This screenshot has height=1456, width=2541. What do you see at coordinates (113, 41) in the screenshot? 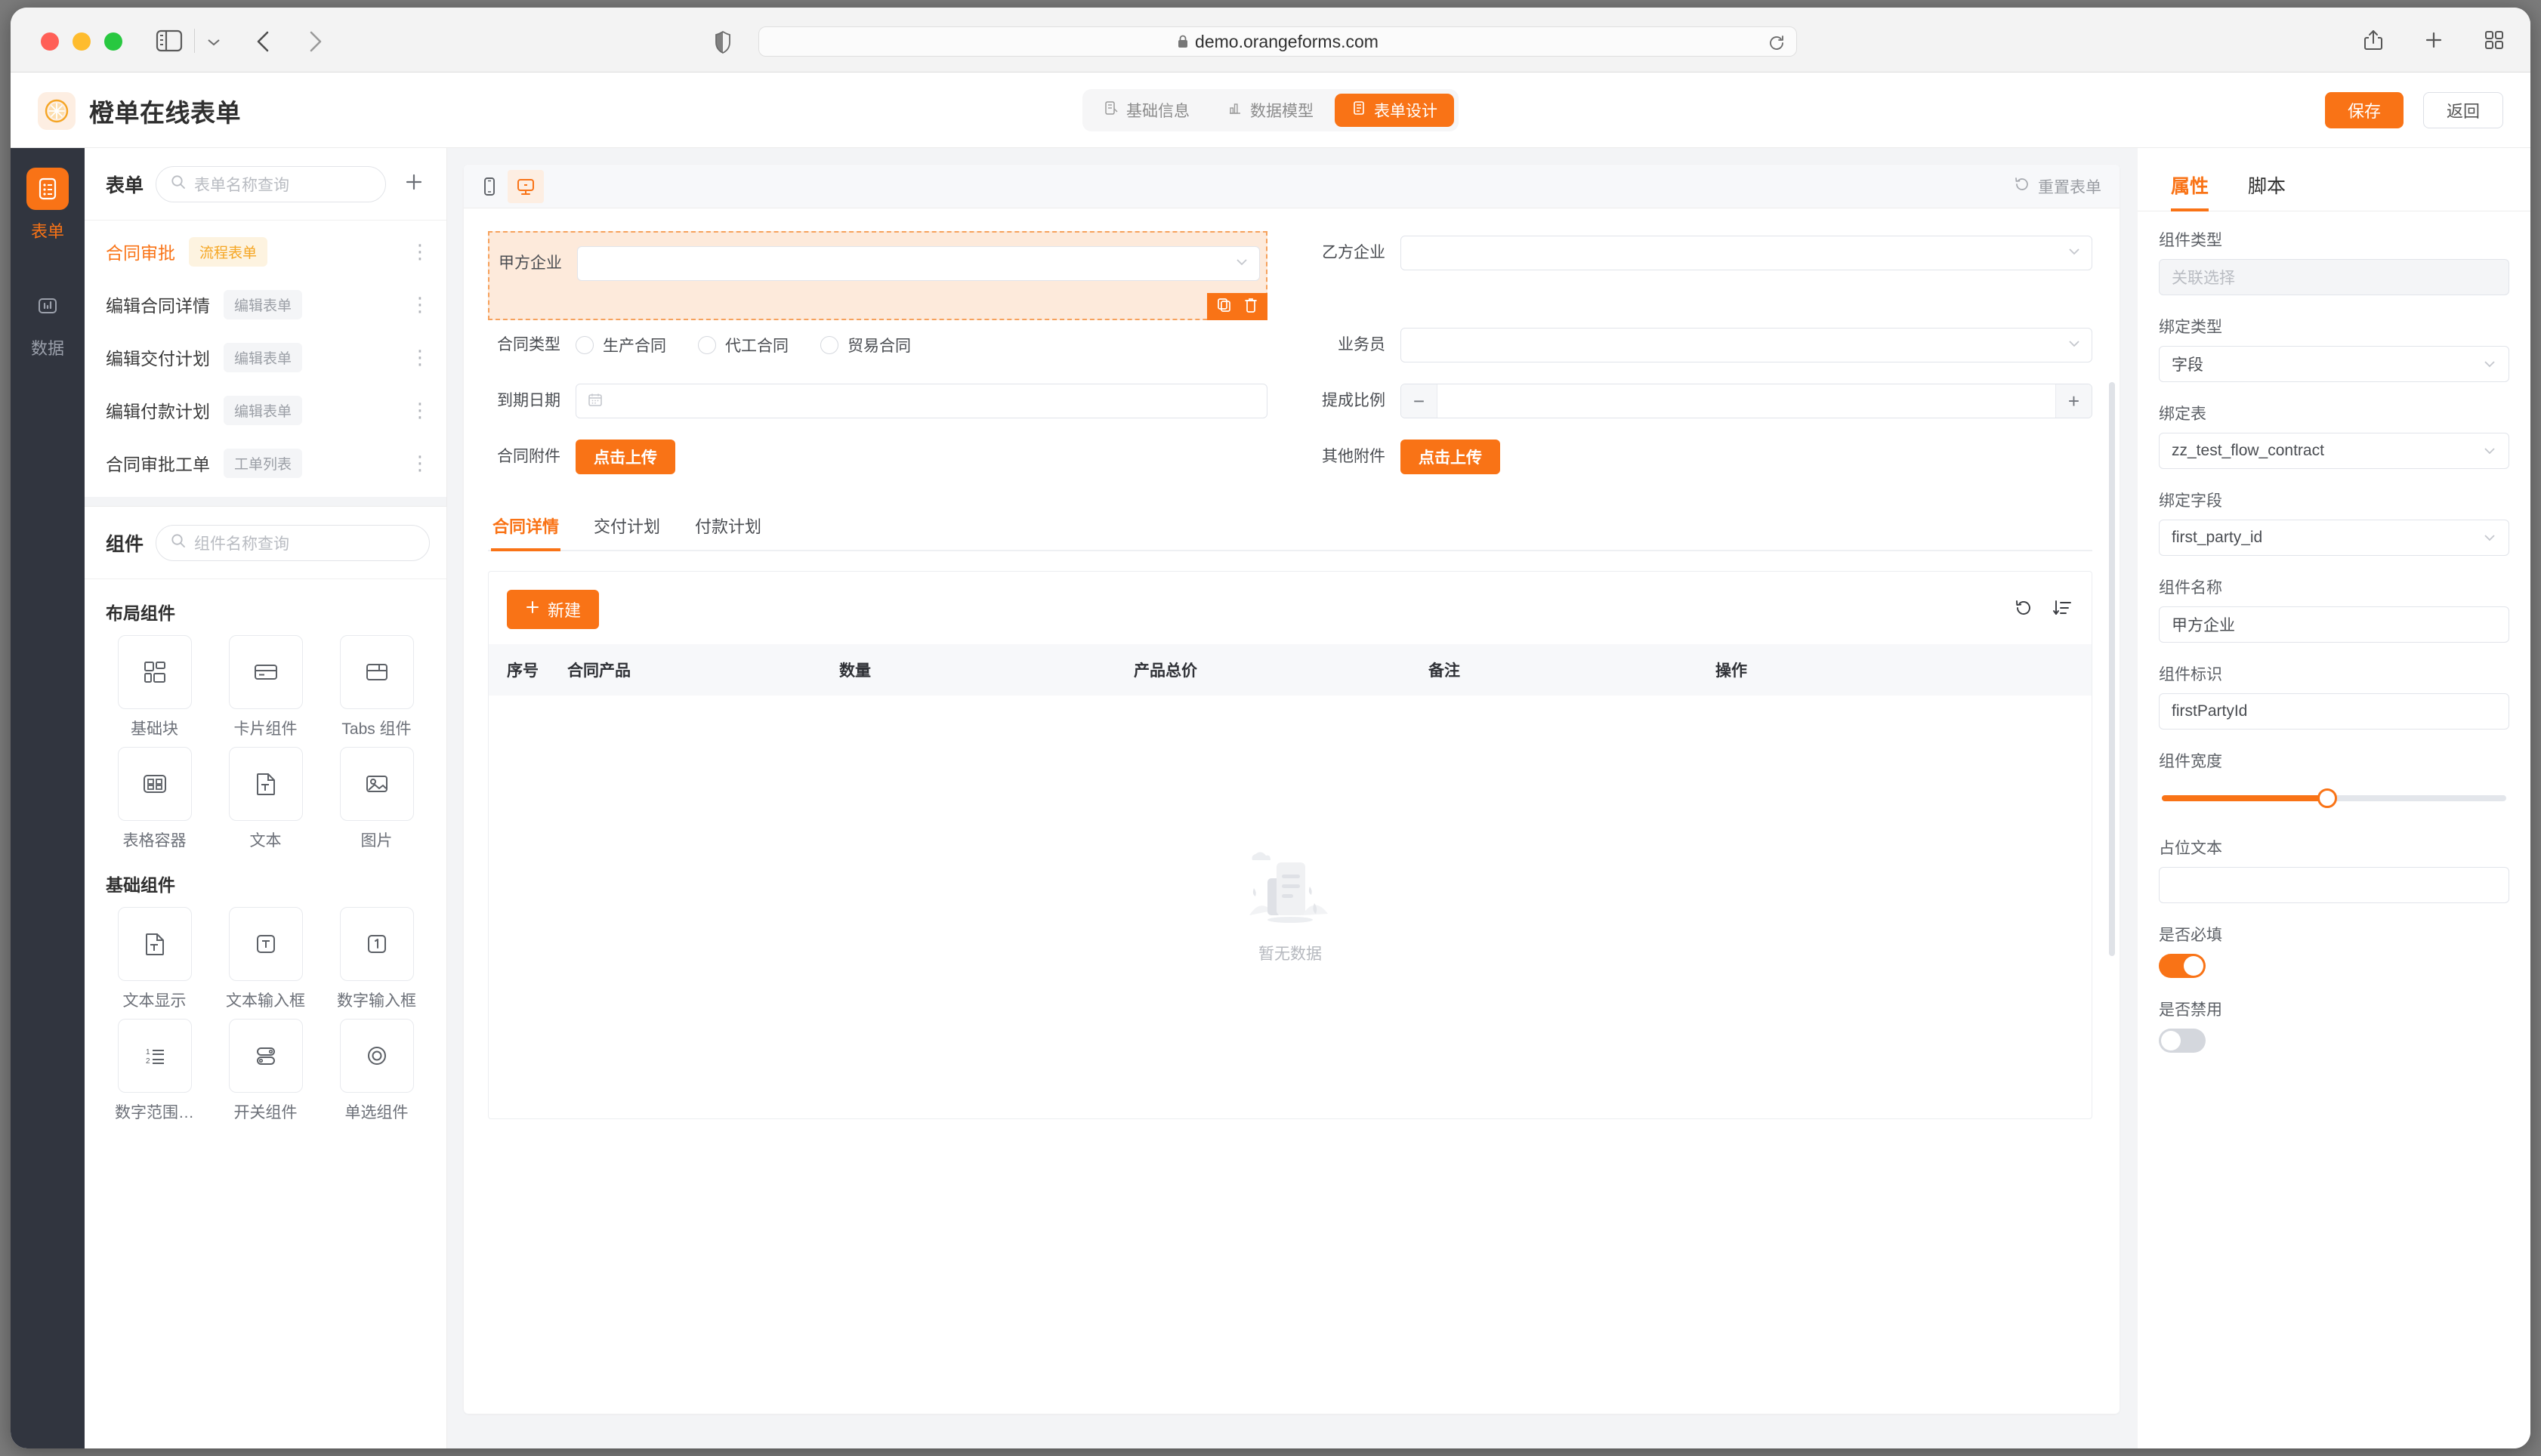
I see `maximize-window-button` at bounding box center [113, 41].